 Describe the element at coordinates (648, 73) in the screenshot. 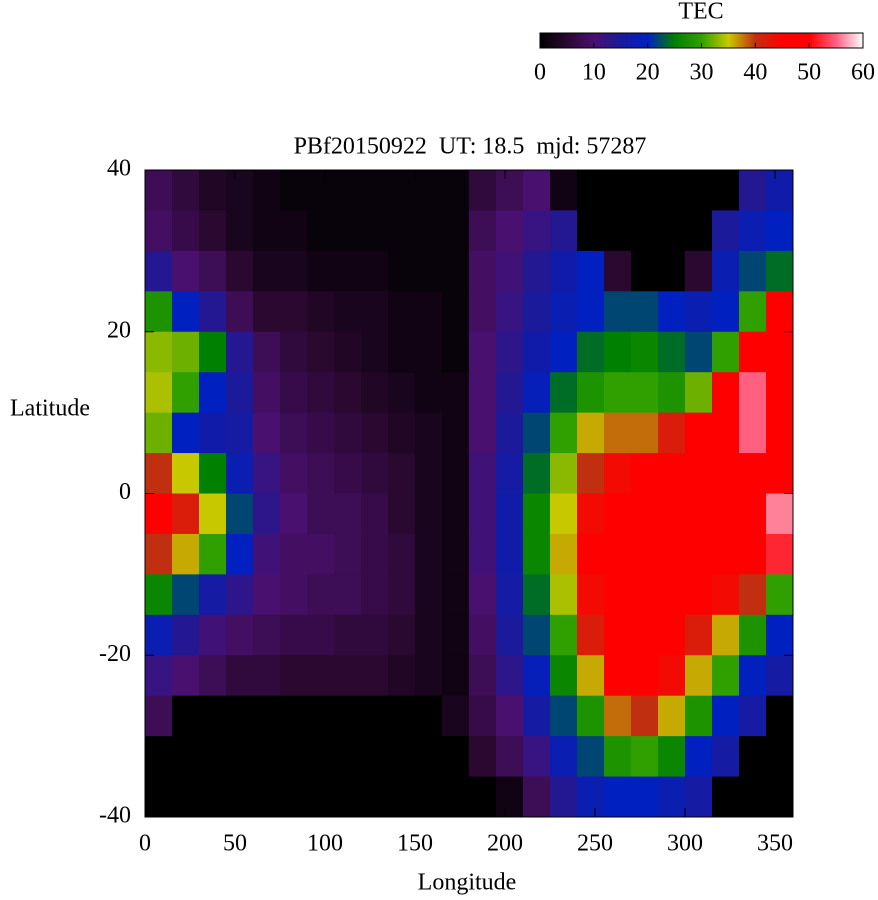

I see `colorbar-tick-label: 20` at that location.